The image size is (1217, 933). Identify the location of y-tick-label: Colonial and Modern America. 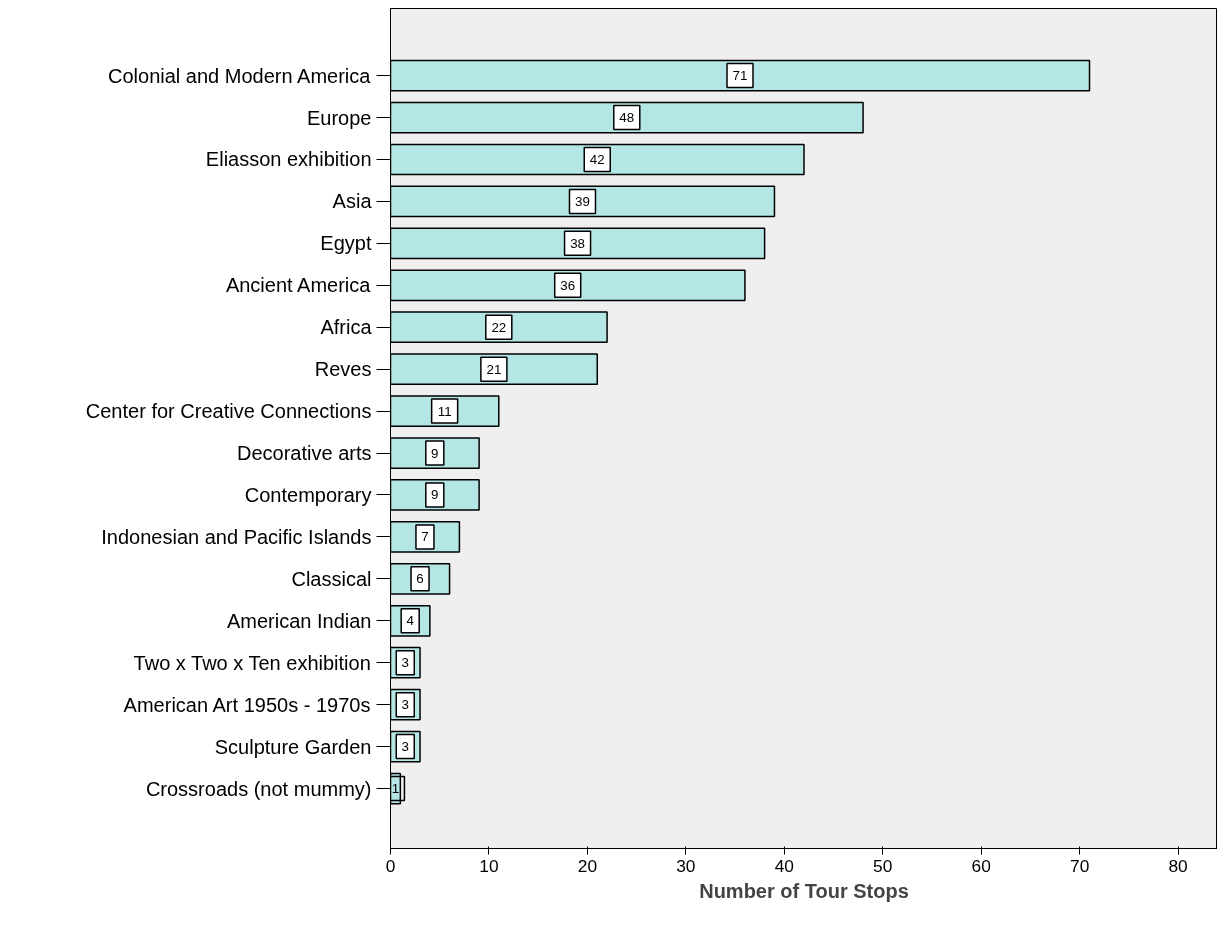
(240, 75).